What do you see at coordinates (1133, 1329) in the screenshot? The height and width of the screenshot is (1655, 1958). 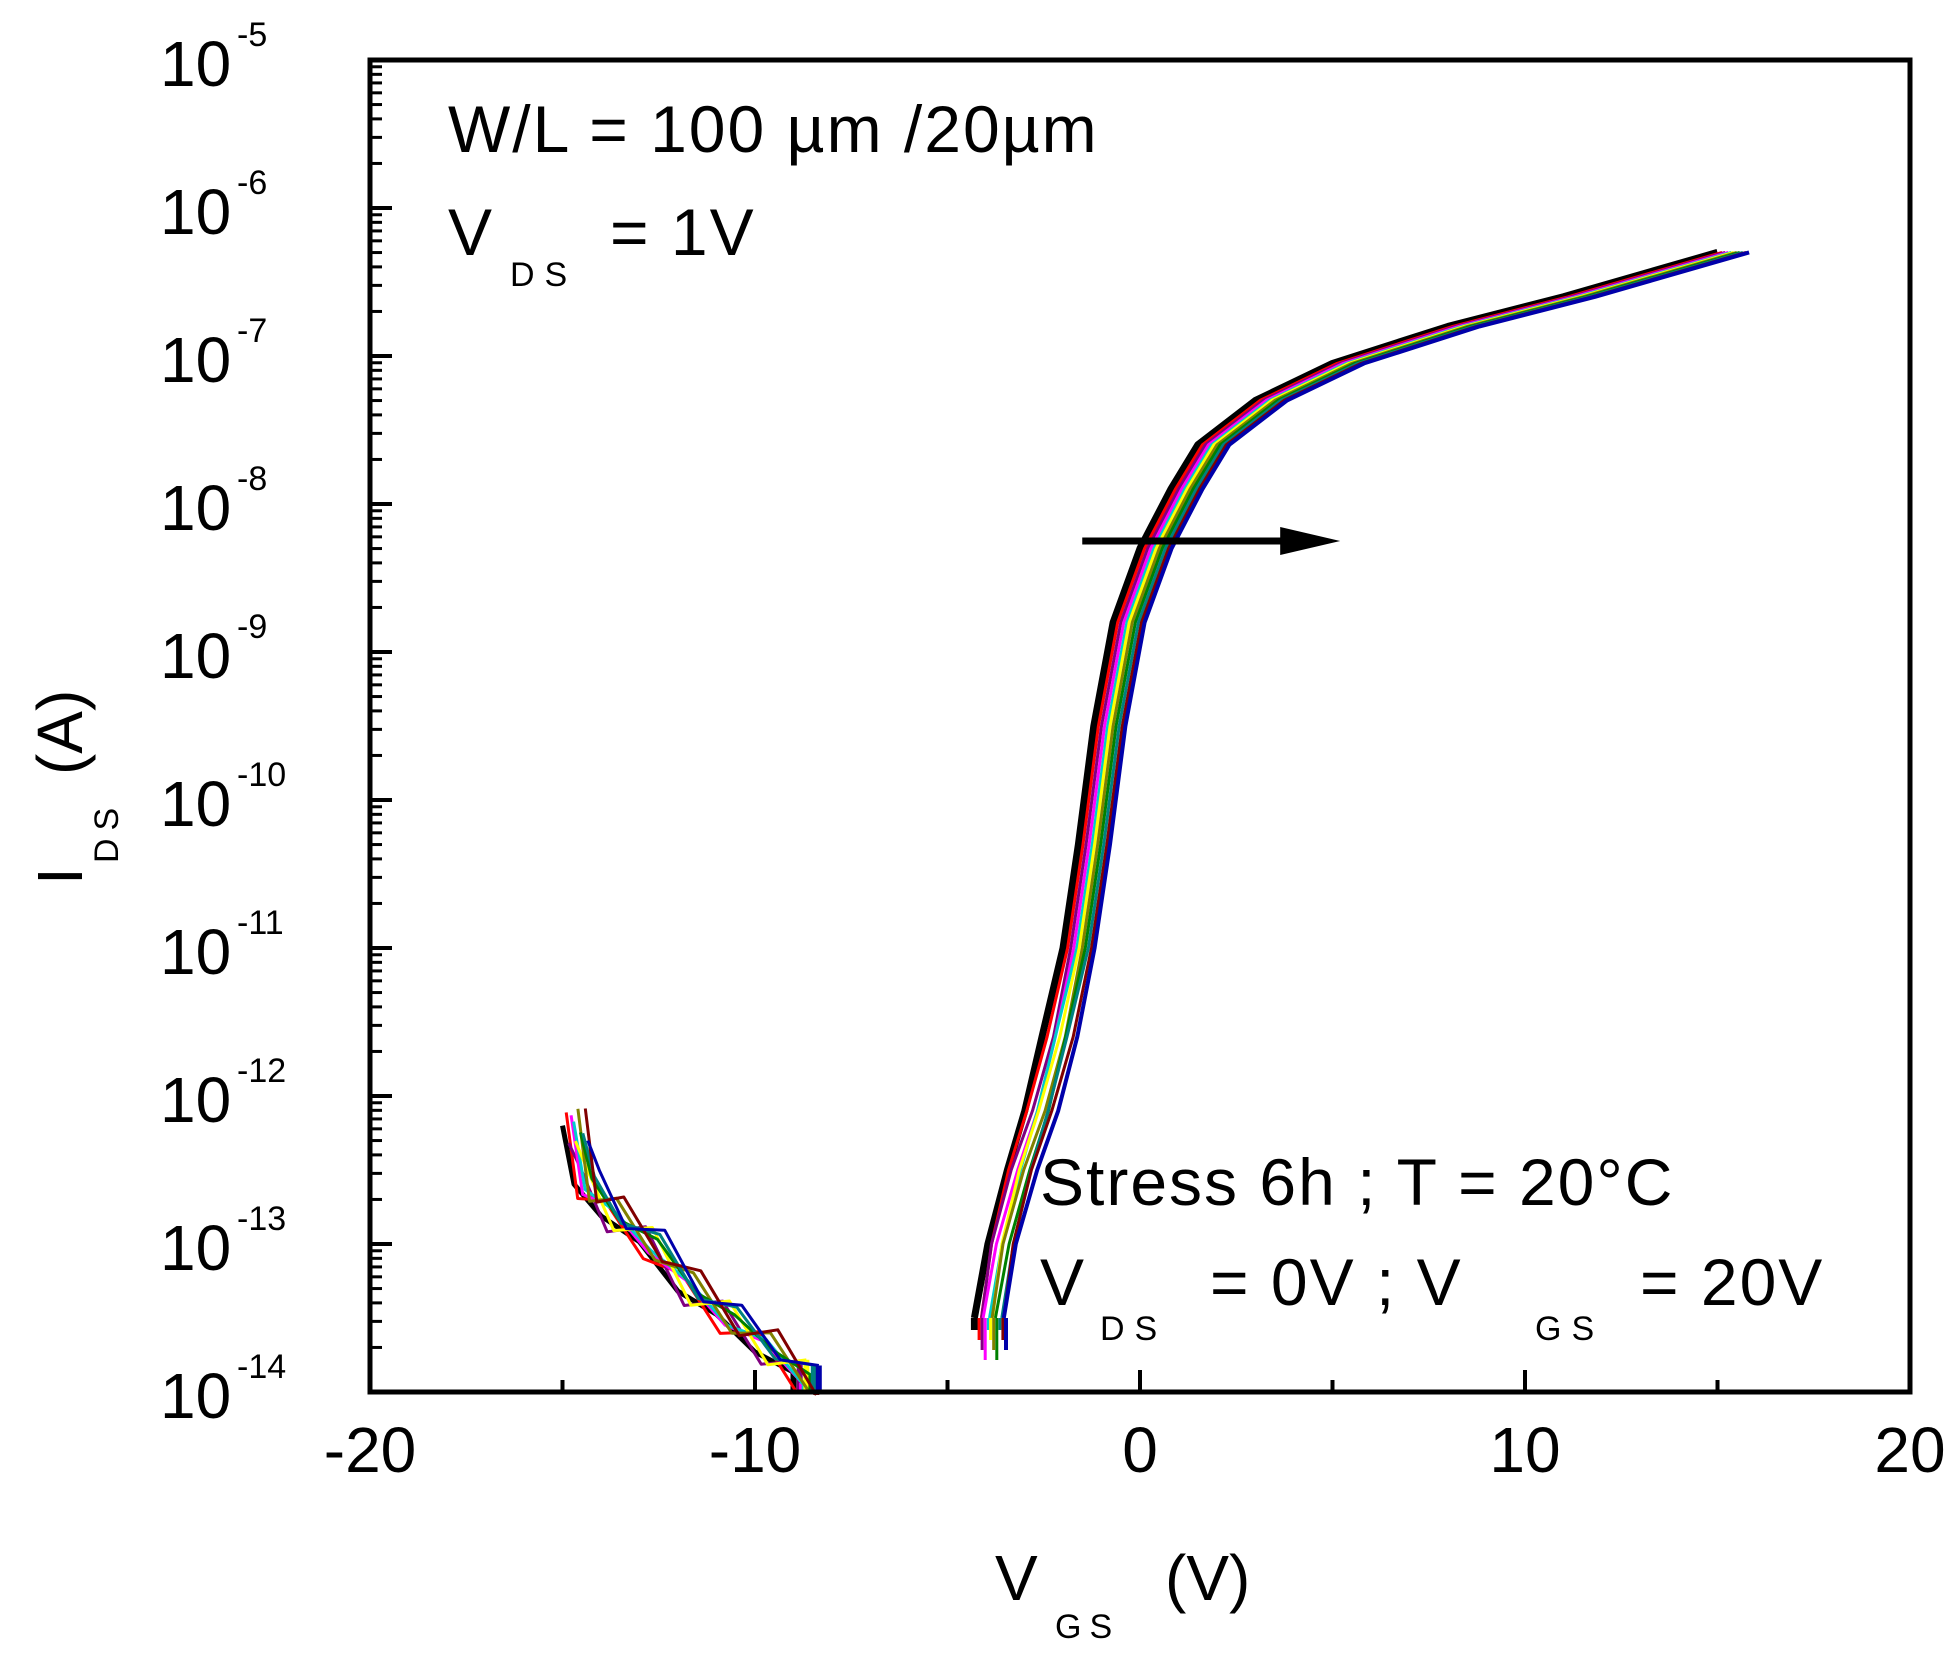 I see `bias-vds-sub: DS` at bounding box center [1133, 1329].